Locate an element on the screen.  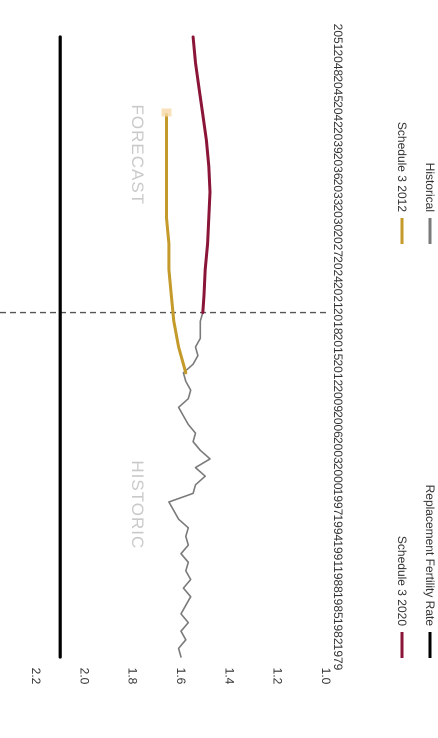
year-tick-label: 2039 is located at coordinates (338, 140).